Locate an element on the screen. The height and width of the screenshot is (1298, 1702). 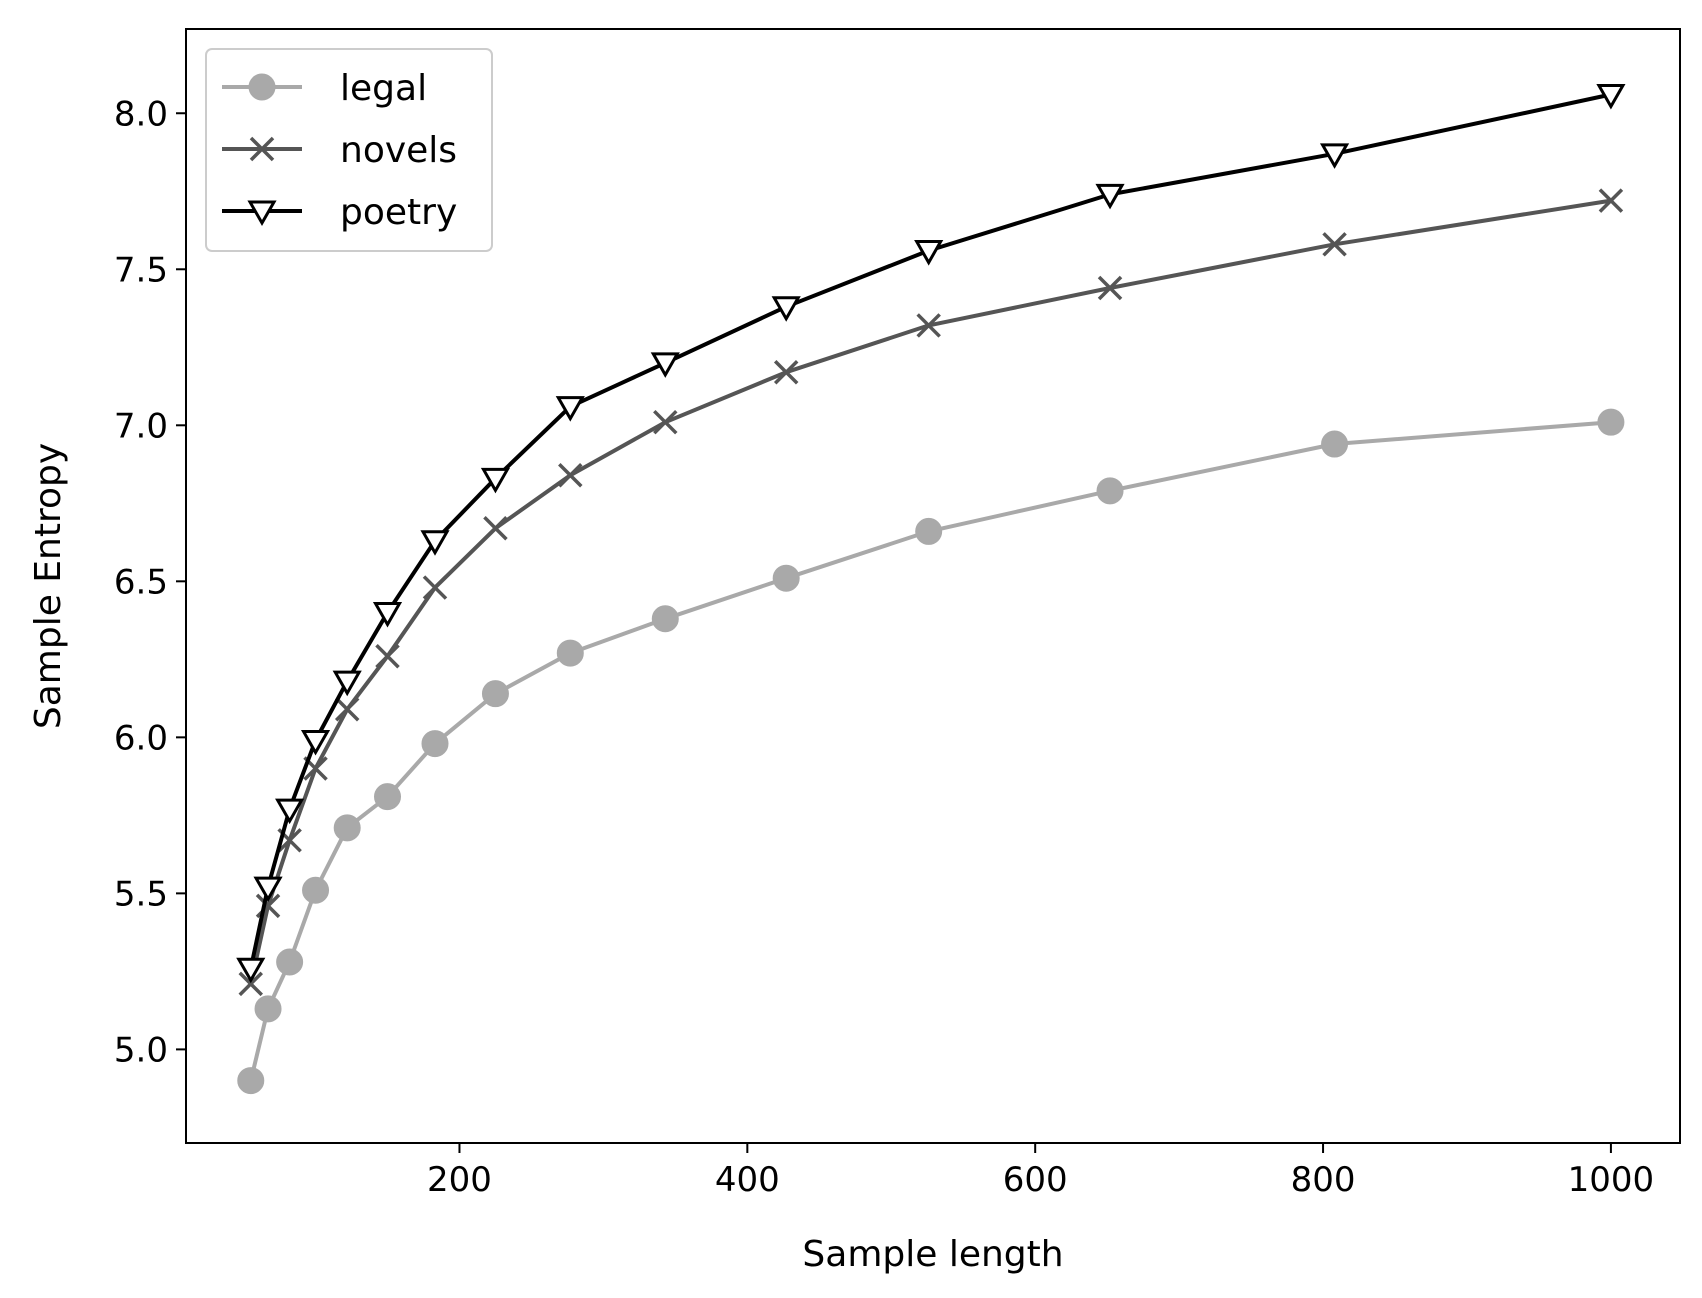
legend: legal novels poetry is located at coordinates (349, 150).